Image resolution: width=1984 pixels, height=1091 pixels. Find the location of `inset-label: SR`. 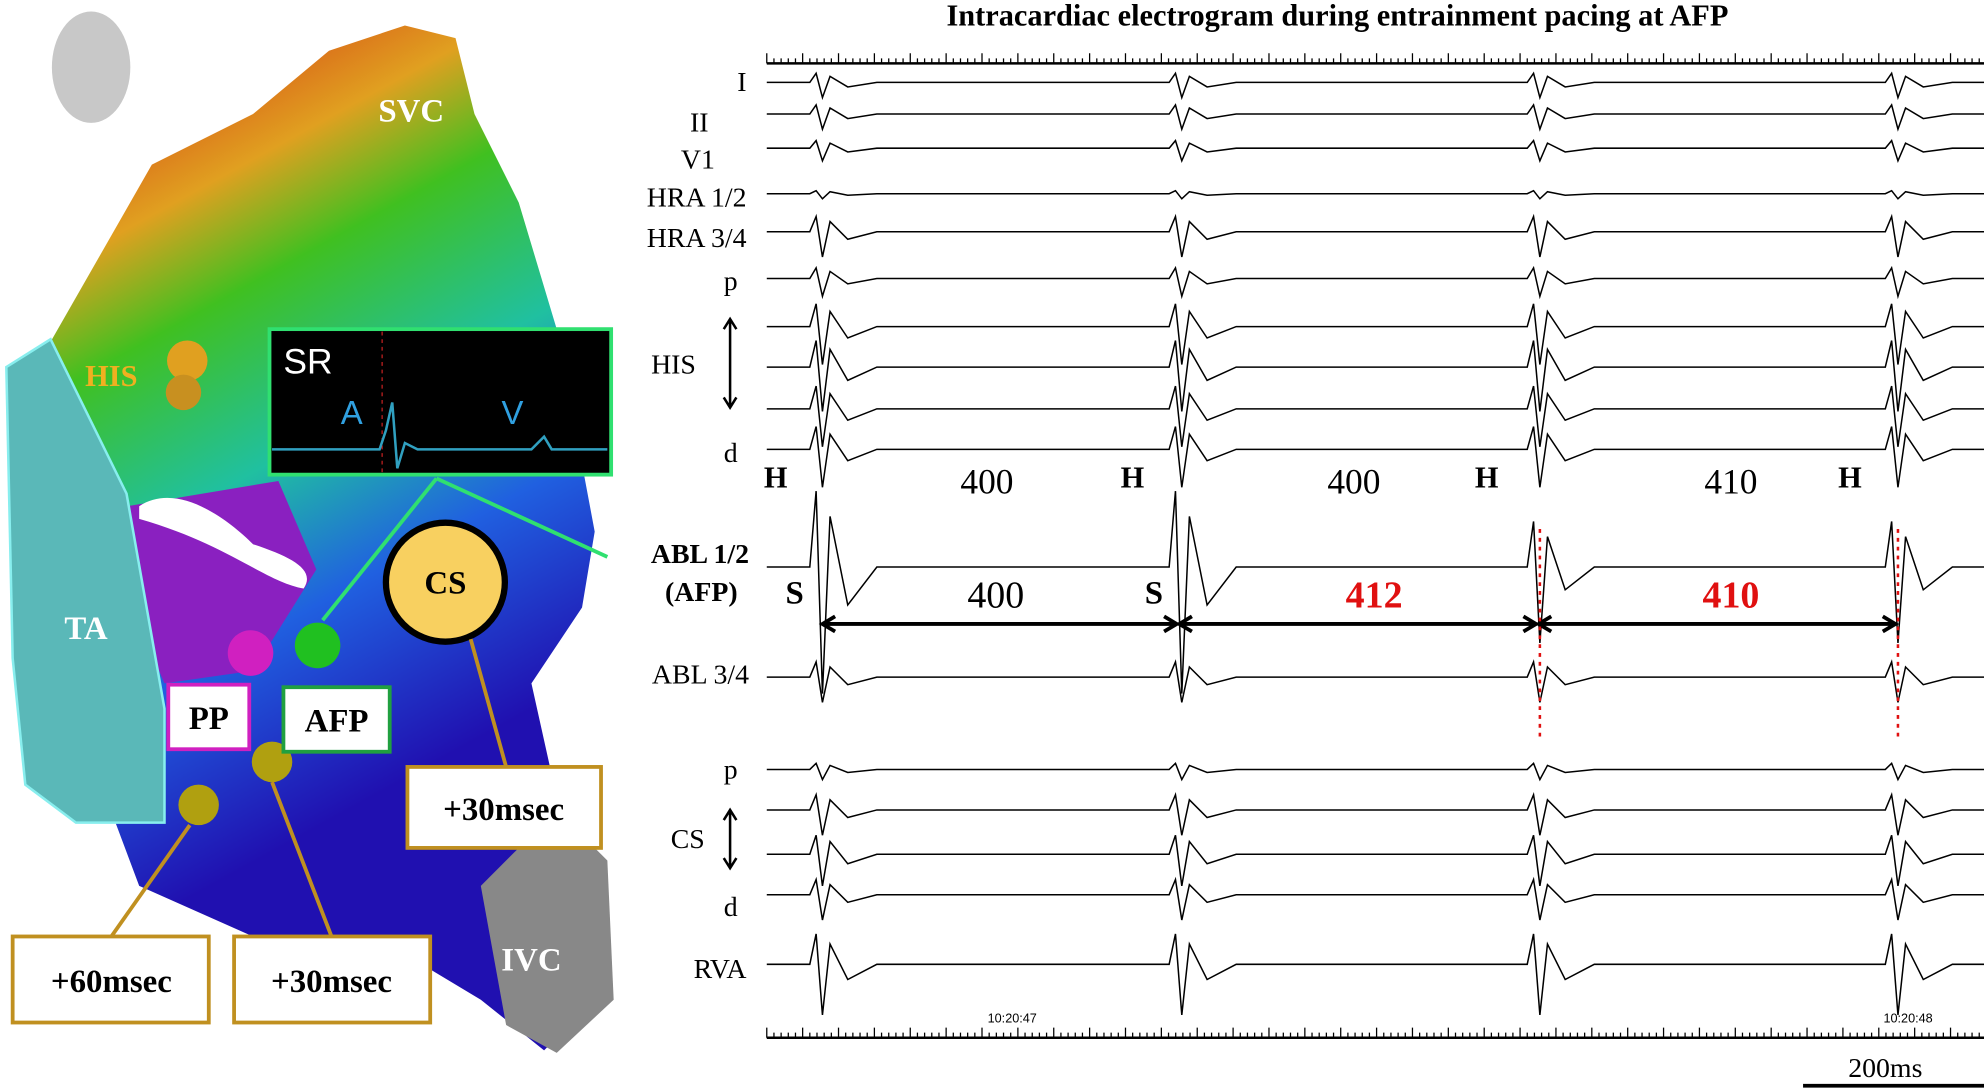

inset-label: SR is located at coordinates (307, 361).